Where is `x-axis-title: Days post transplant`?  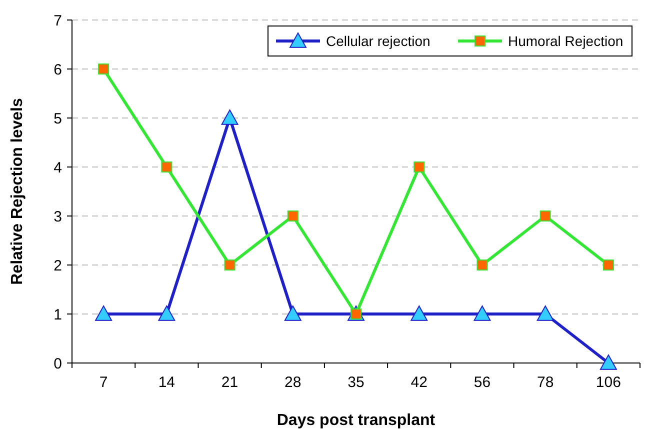 x-axis-title: Days post transplant is located at coordinates (356, 420).